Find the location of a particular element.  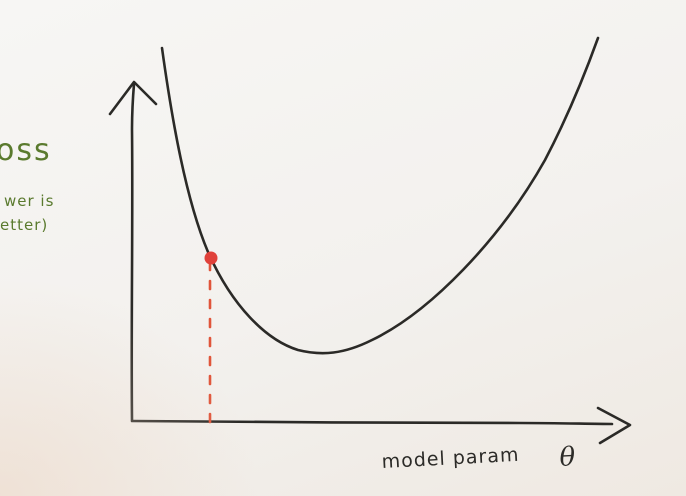

y-axis-label: oss is located at coordinates (26, 150).